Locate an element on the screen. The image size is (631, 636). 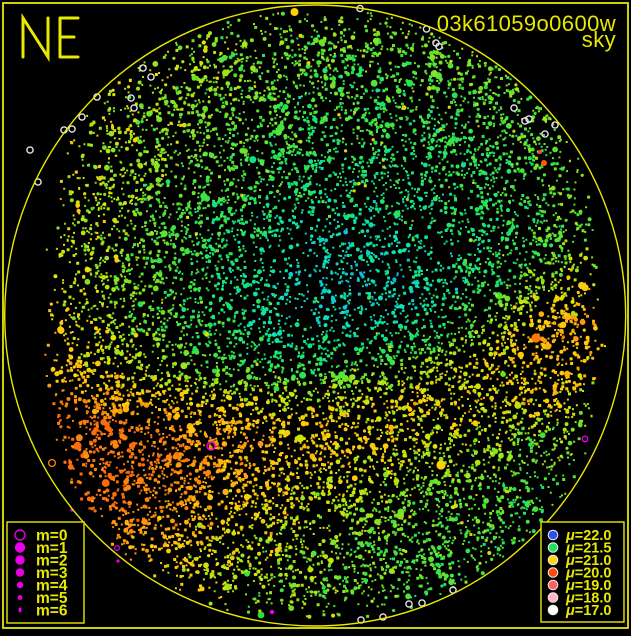
svg-text: m=0 is located at coordinates (51, 536).